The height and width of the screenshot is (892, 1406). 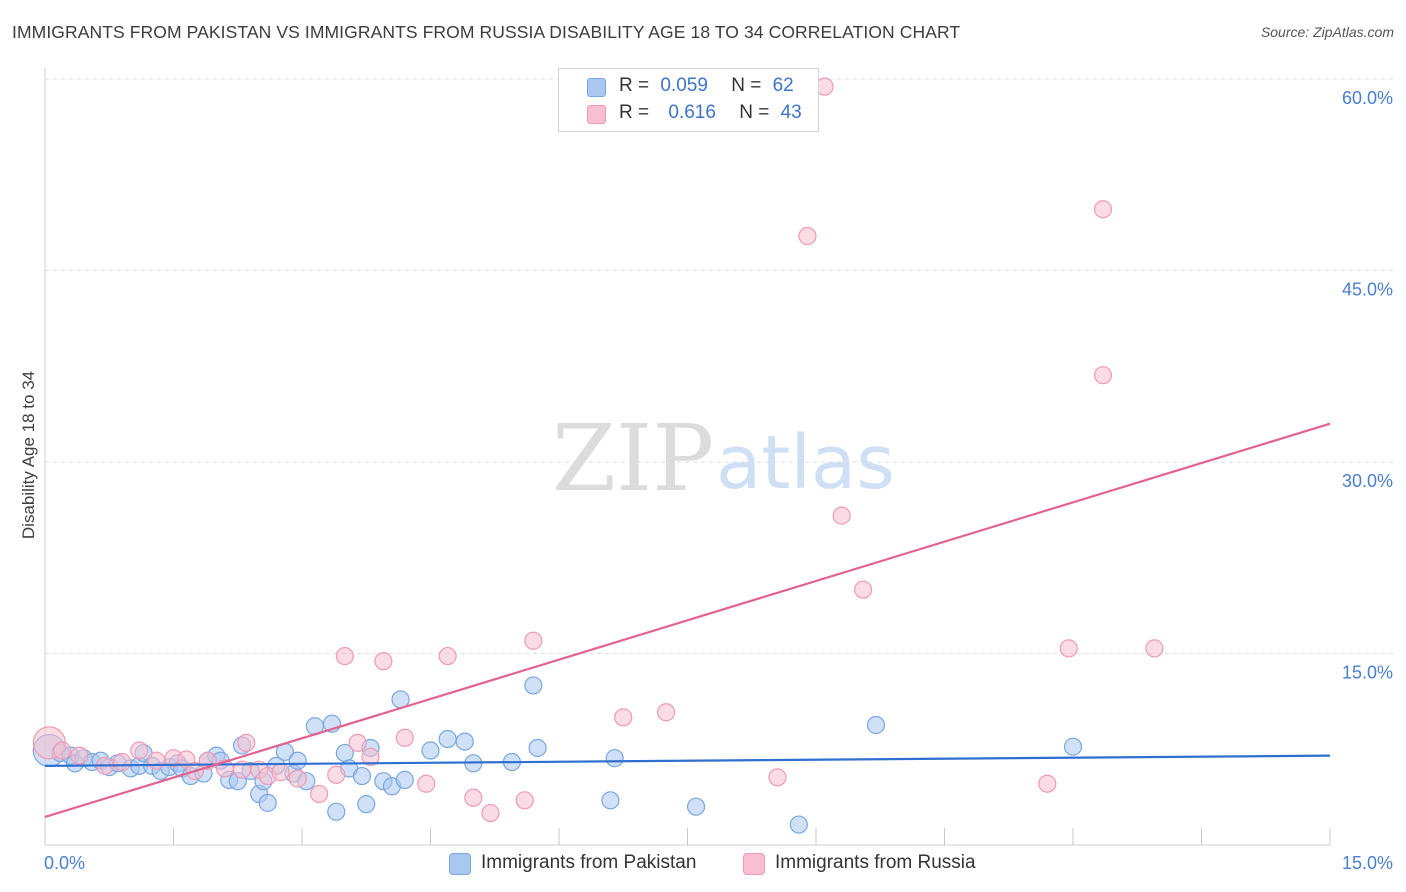 I want to click on legend-r-value-russia: 0.616, so click(x=692, y=112).